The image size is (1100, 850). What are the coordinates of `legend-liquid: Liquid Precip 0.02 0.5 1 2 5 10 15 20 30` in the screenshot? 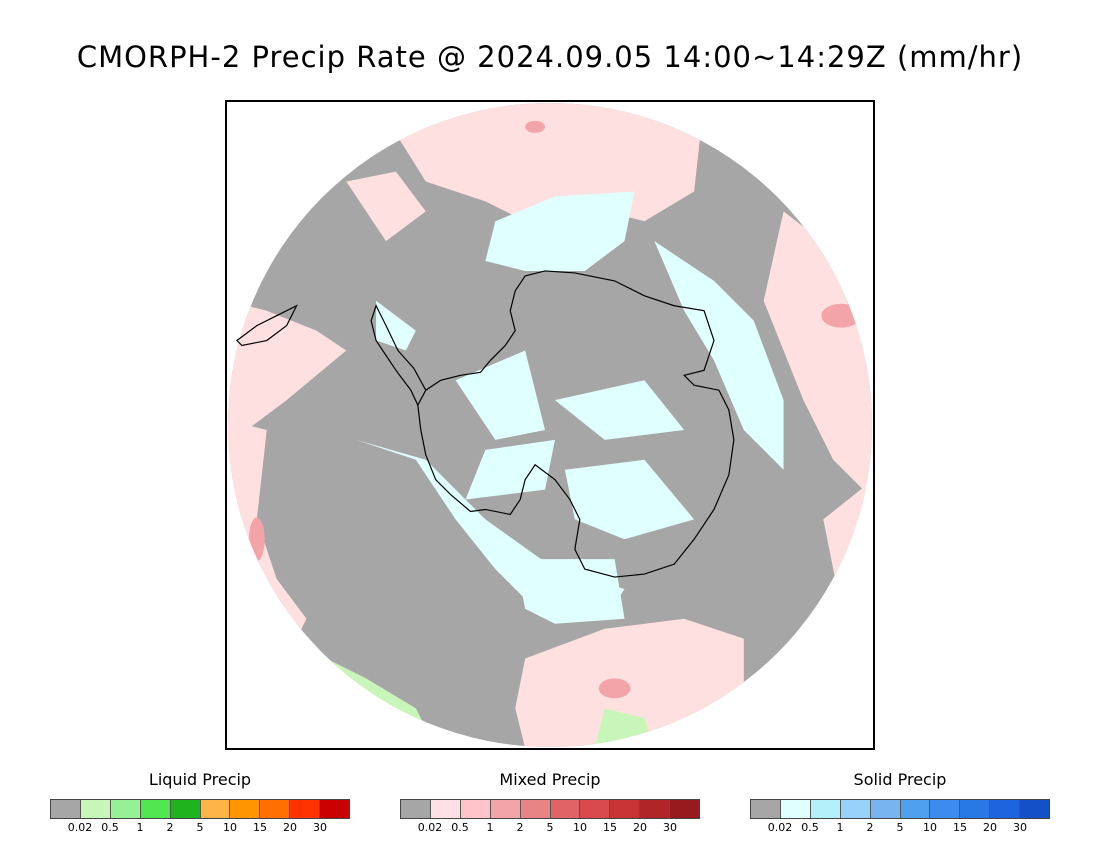 It's located at (200, 802).